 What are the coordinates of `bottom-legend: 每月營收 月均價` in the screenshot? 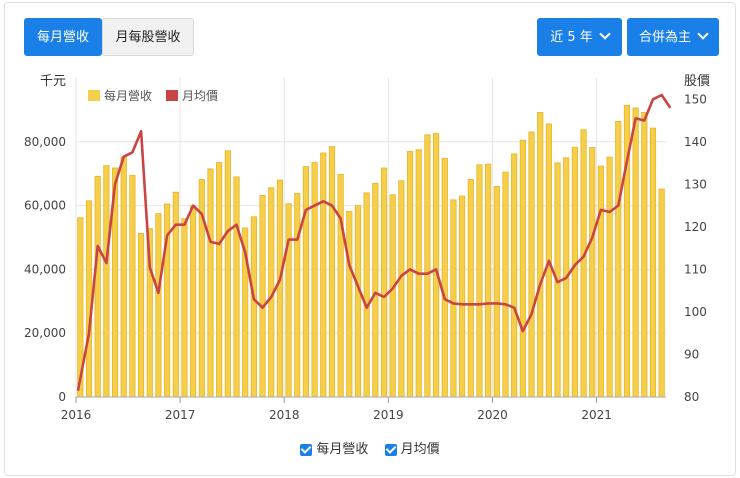 It's located at (370, 447).